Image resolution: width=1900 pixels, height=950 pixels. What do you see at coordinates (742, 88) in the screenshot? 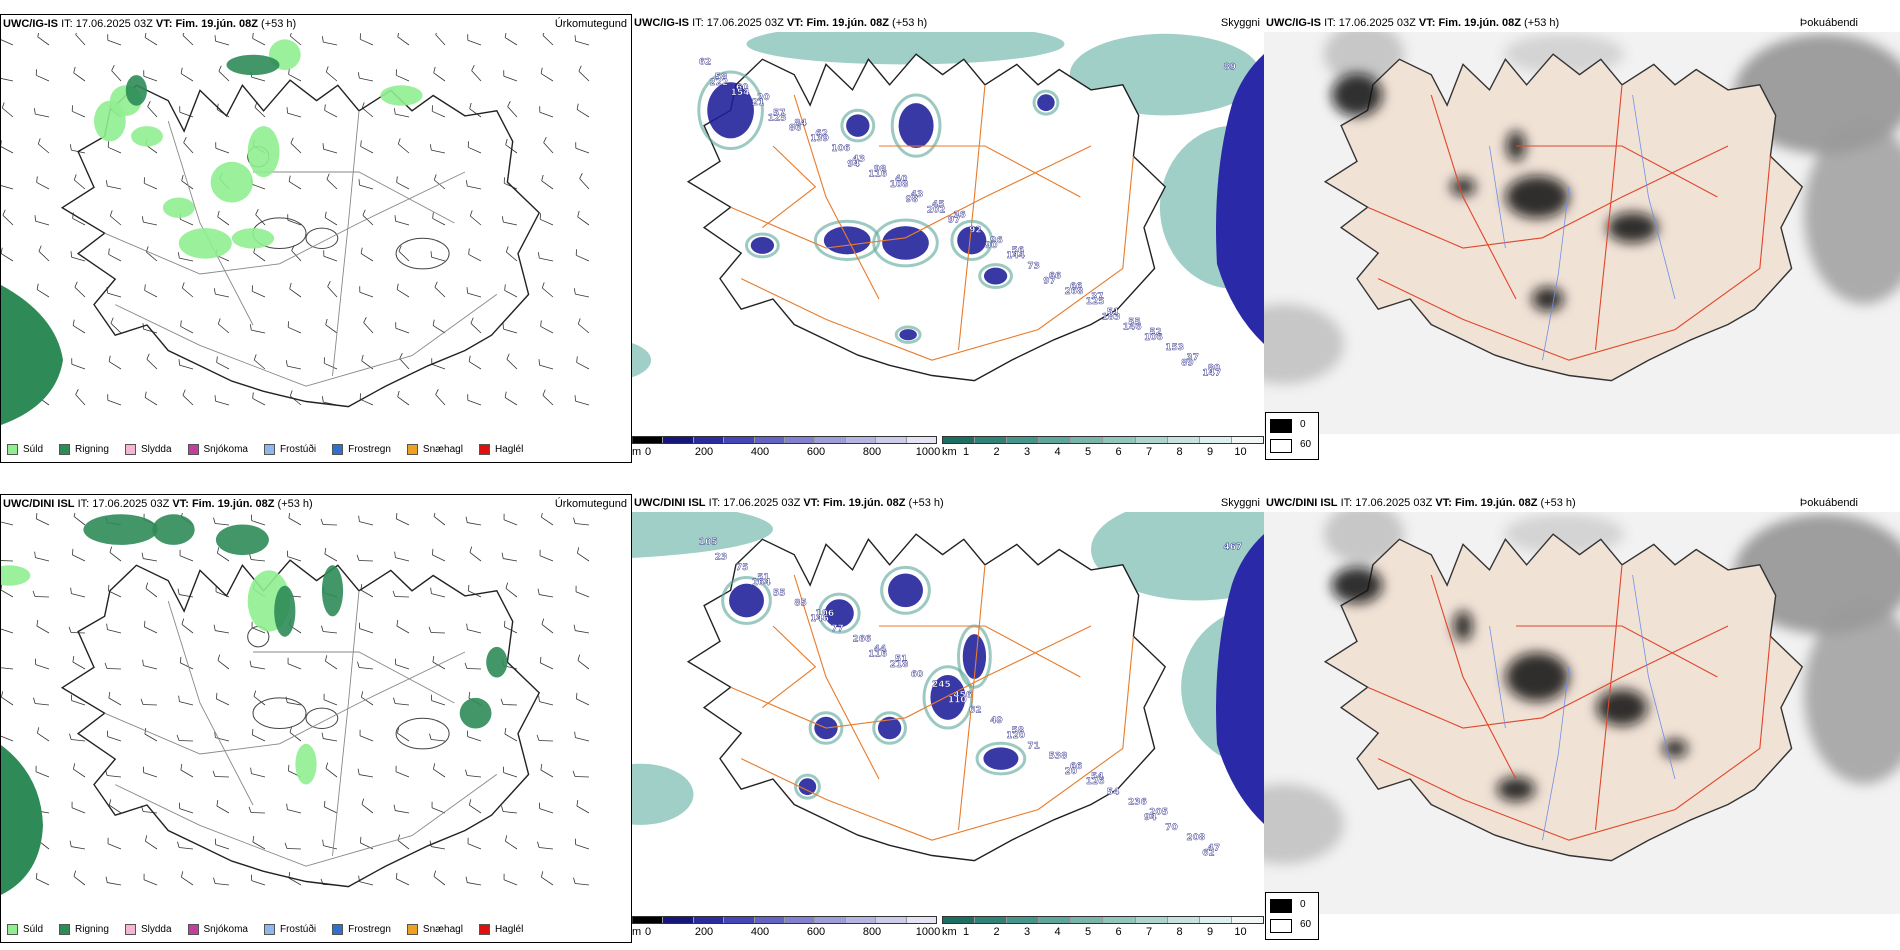
I see `cloud-base-label: 60` at bounding box center [742, 88].